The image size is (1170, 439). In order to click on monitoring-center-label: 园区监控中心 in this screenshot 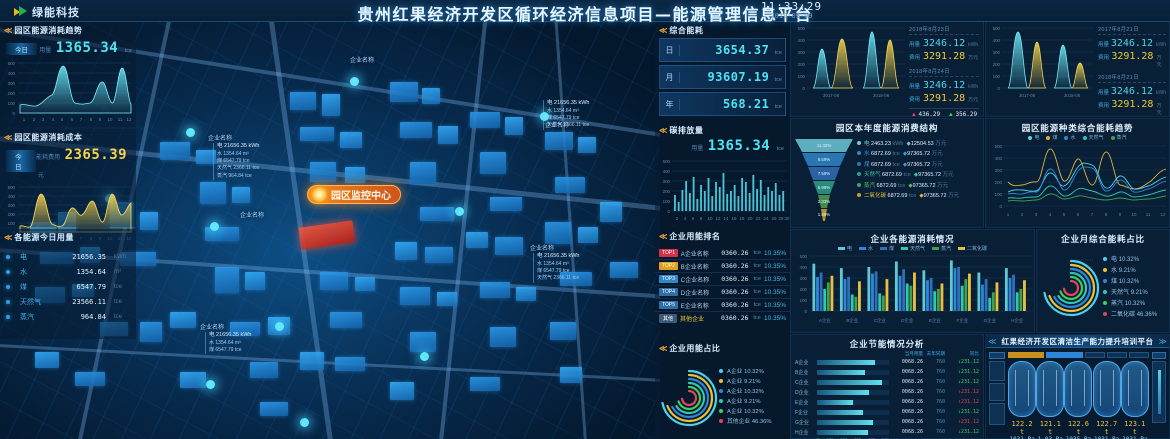, I will do `click(361, 196)`.